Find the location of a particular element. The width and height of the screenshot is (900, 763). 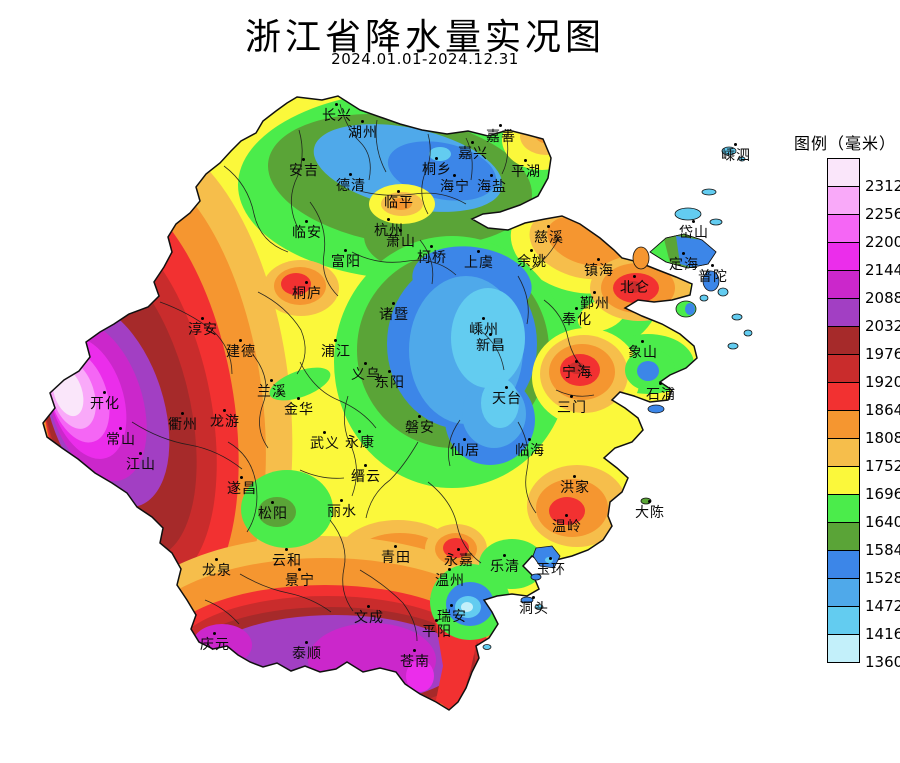

legend-value: 1976 is located at coordinates (882, 354).